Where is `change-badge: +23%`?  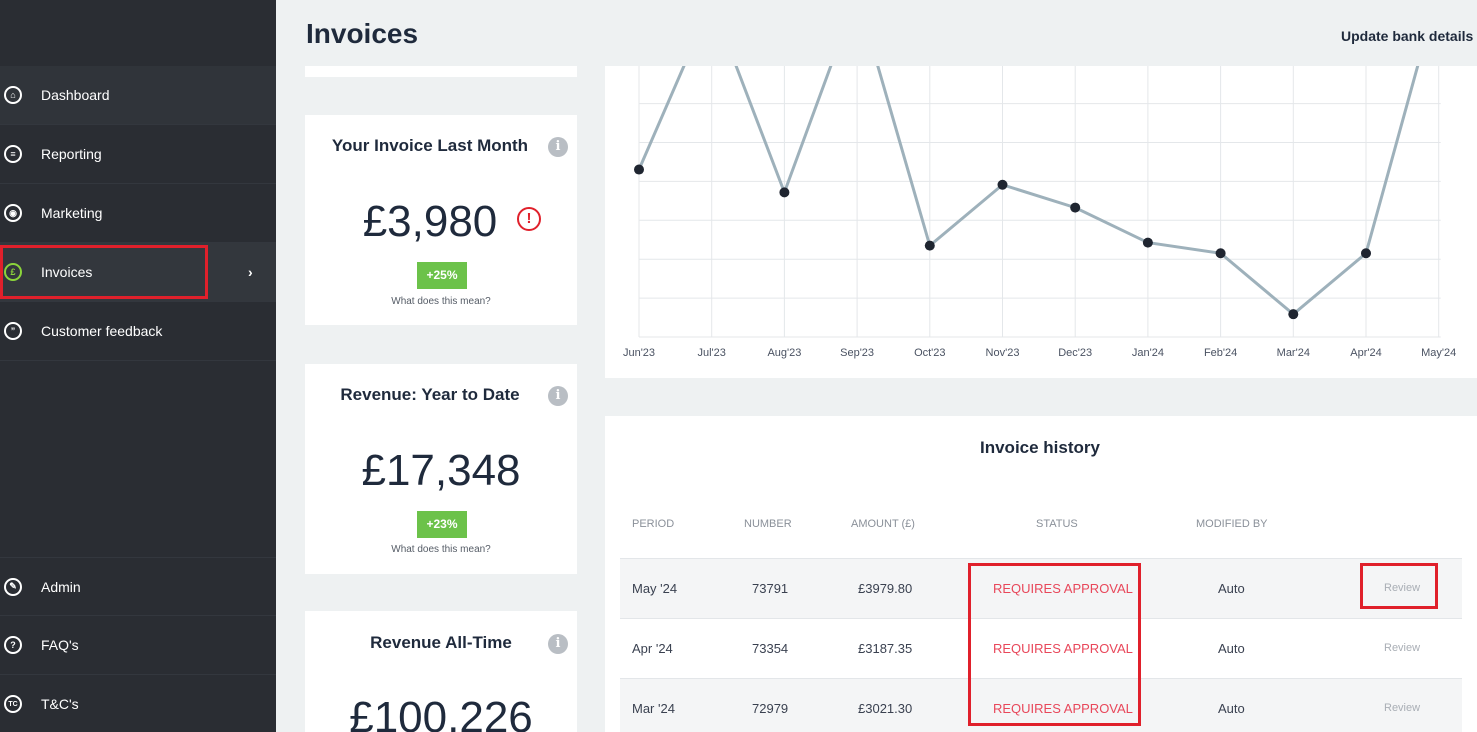
change-badge: +23% is located at coordinates (442, 524).